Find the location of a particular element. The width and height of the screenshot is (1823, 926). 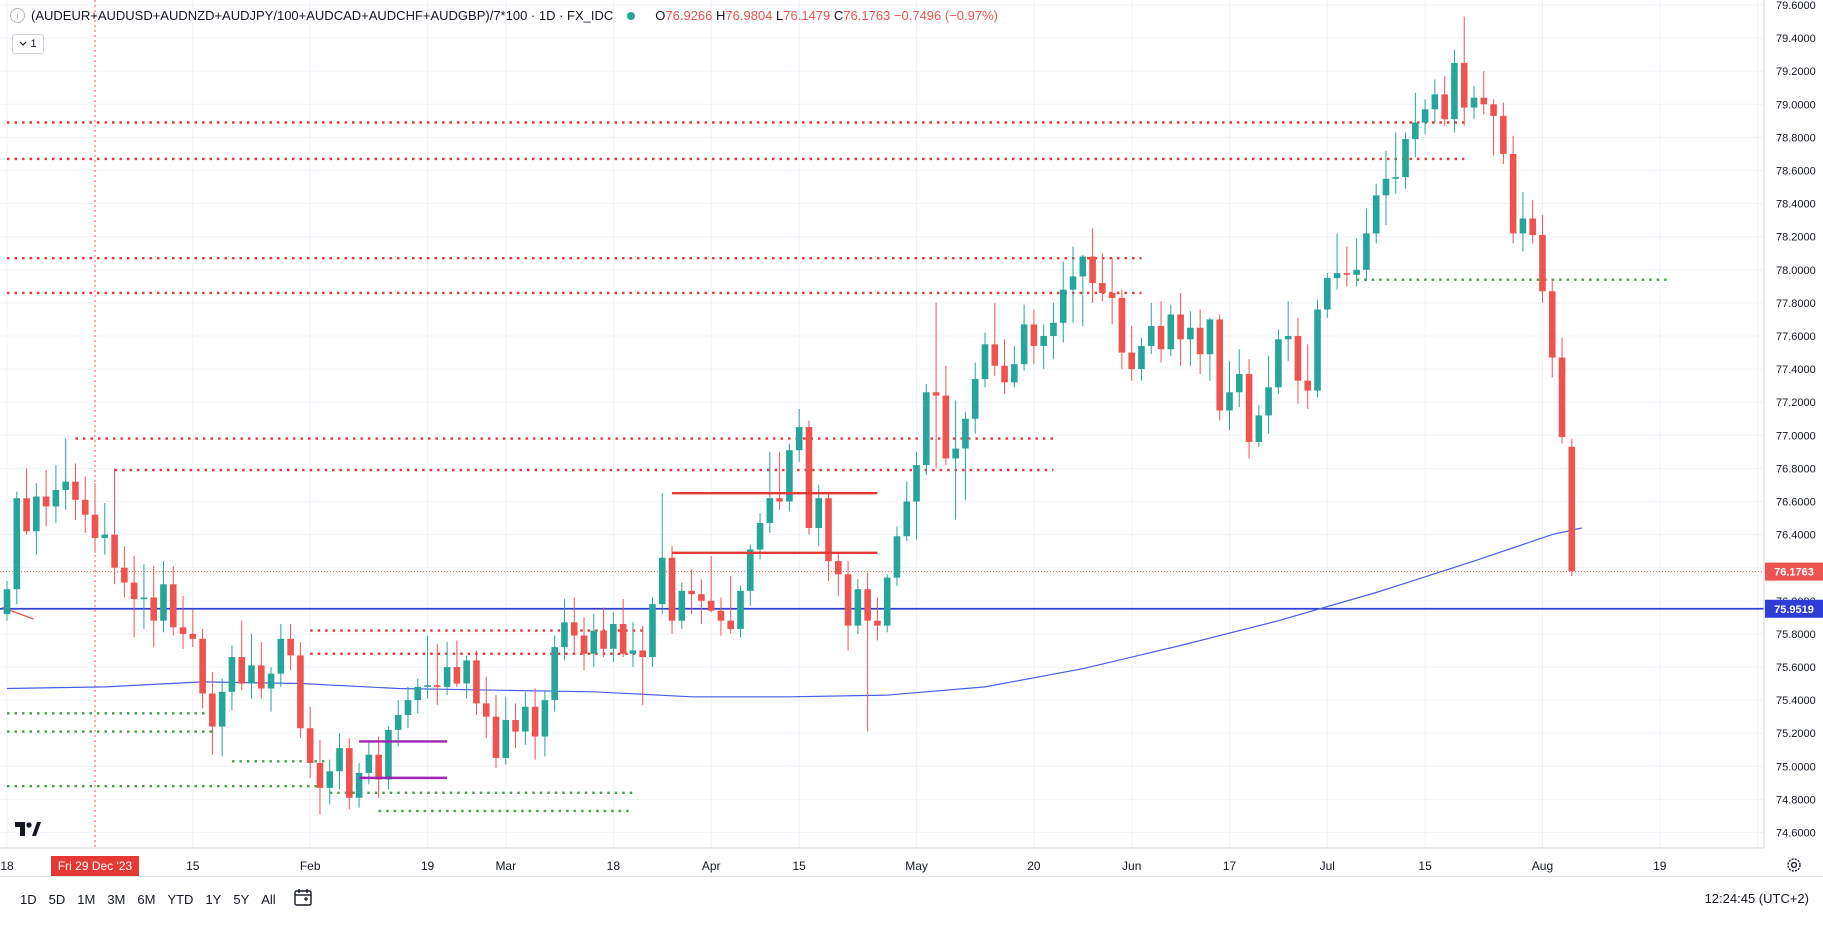

x-tick-label: 20 is located at coordinates (1034, 866).